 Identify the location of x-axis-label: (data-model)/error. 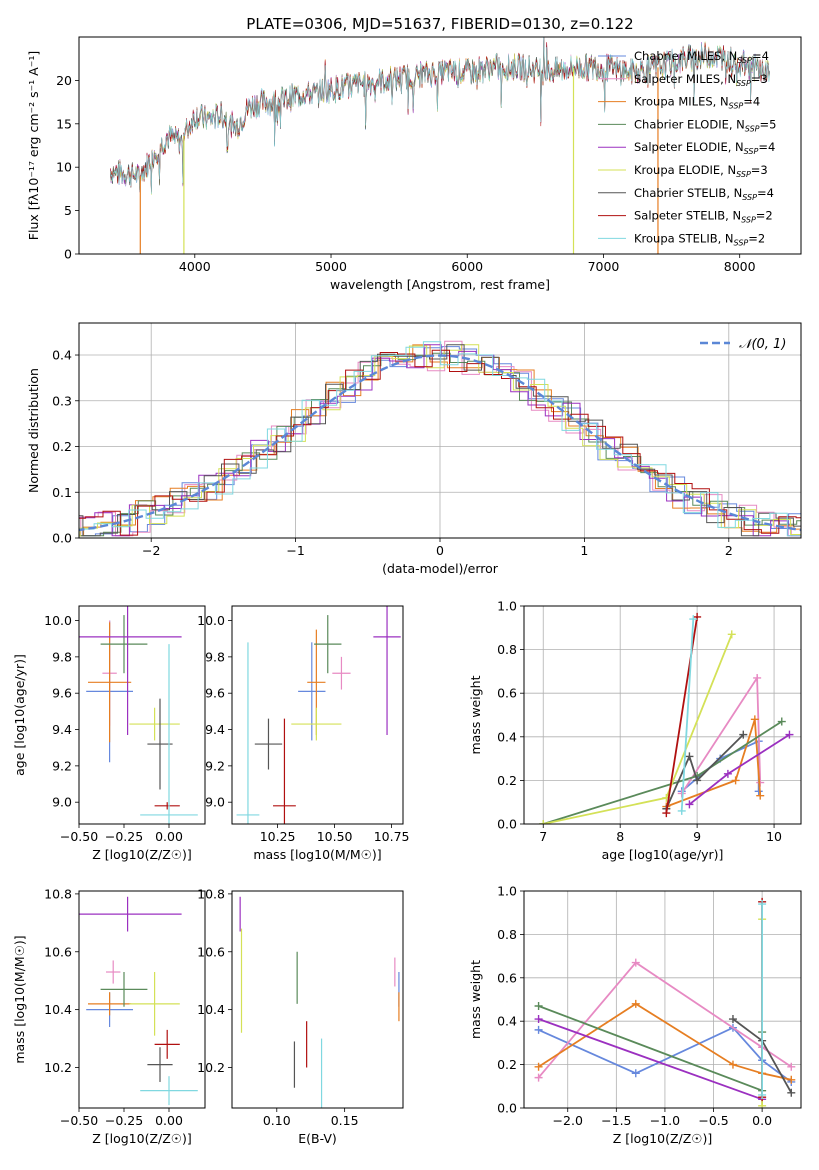
(440, 568).